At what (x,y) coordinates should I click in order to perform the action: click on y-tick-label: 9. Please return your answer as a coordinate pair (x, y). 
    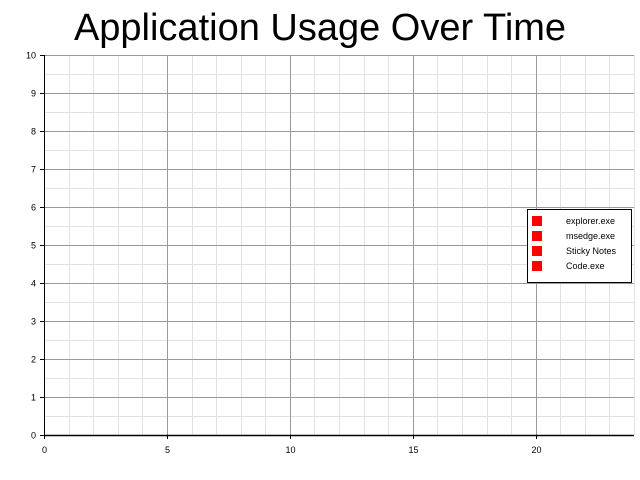
    Looking at the image, I should click on (33, 94).